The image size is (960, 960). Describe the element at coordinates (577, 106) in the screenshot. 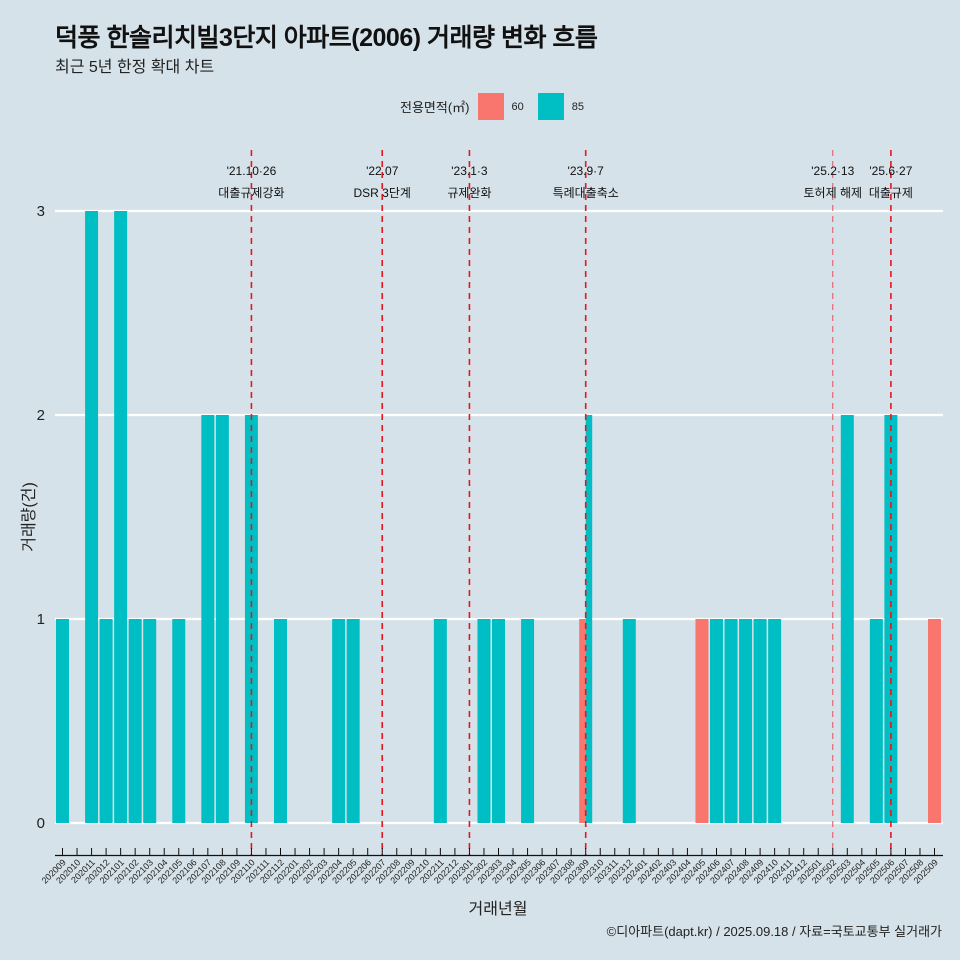

I see `legend-label-85: 85` at that location.